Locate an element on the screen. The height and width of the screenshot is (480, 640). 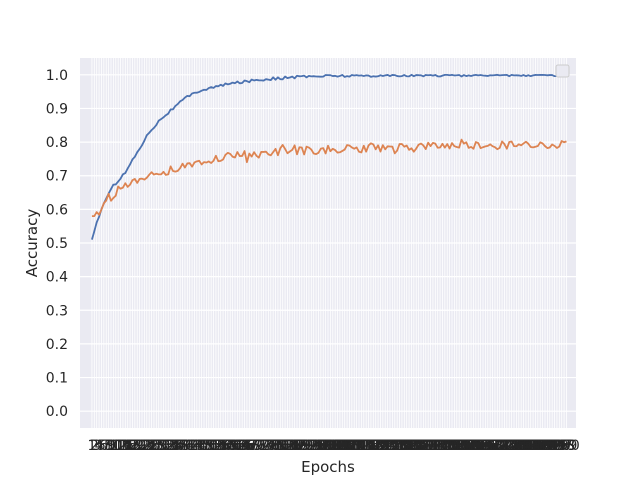
x-tick-label: 75 is located at coordinates (268, 446).